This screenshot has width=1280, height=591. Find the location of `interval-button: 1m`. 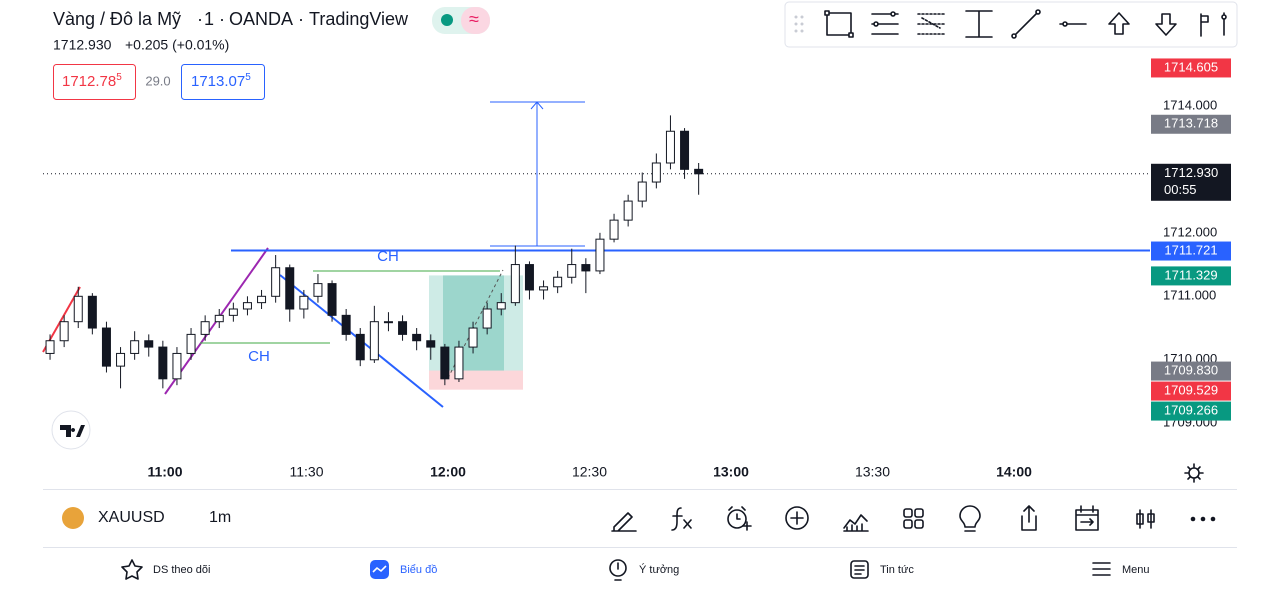

interval-button: 1m is located at coordinates (220, 517).